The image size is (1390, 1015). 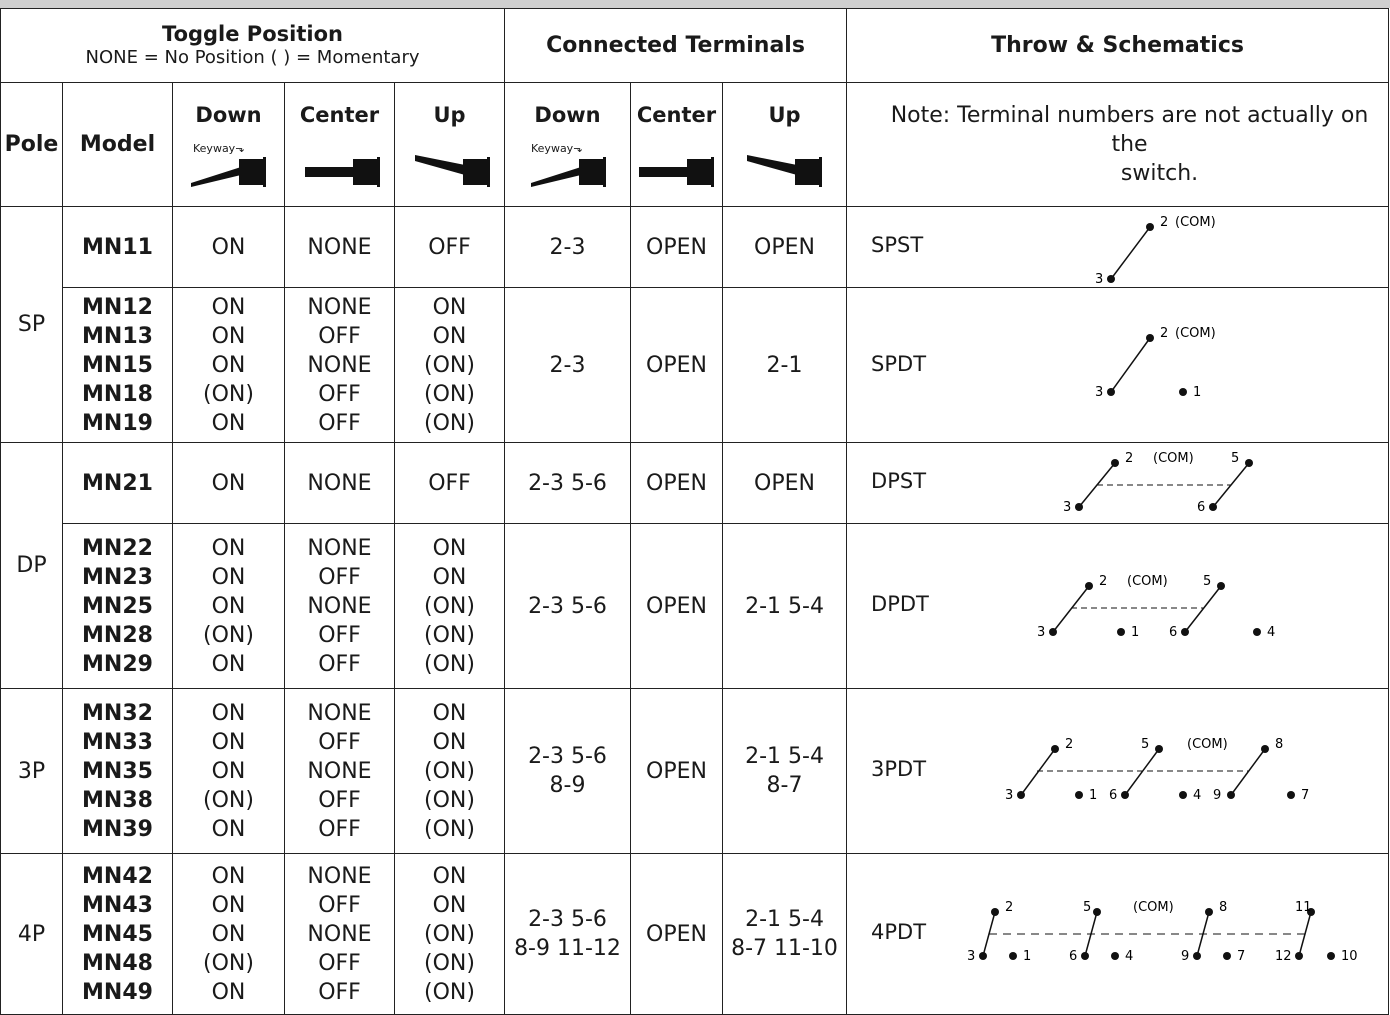 I want to click on toggle-center-icon, so click(x=342, y=171).